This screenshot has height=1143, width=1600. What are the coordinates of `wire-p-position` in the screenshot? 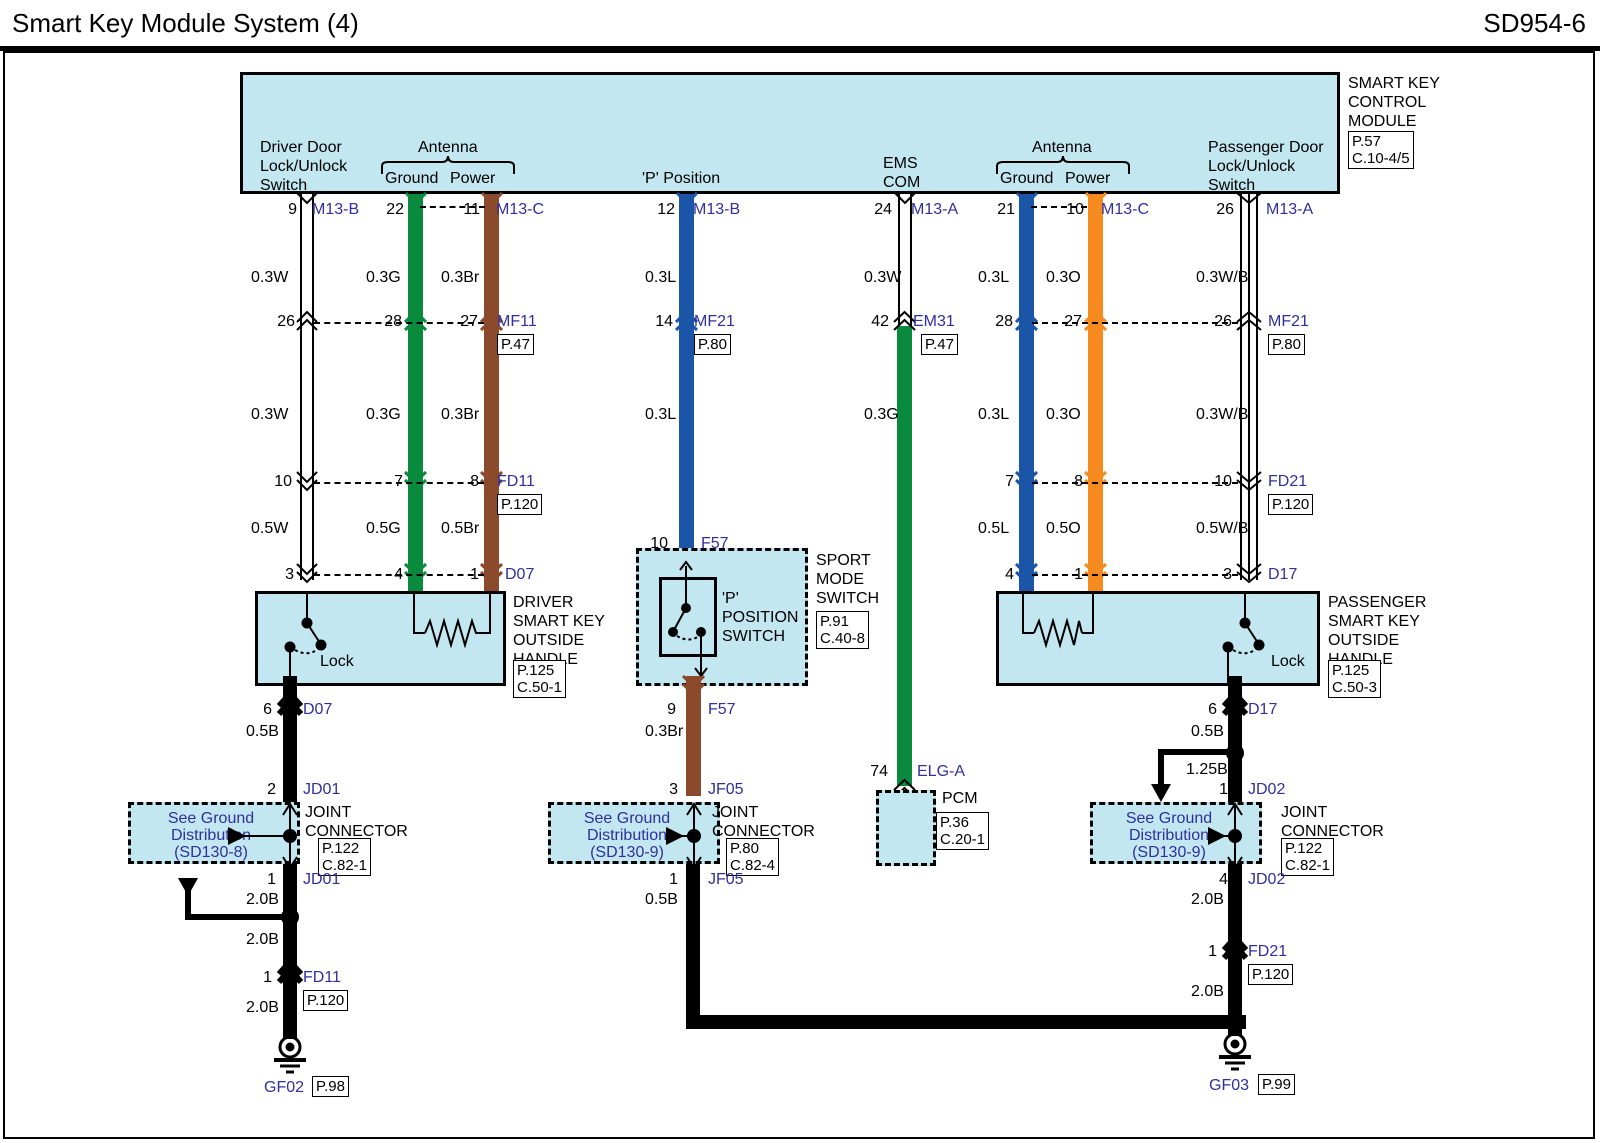 It's located at (686, 379).